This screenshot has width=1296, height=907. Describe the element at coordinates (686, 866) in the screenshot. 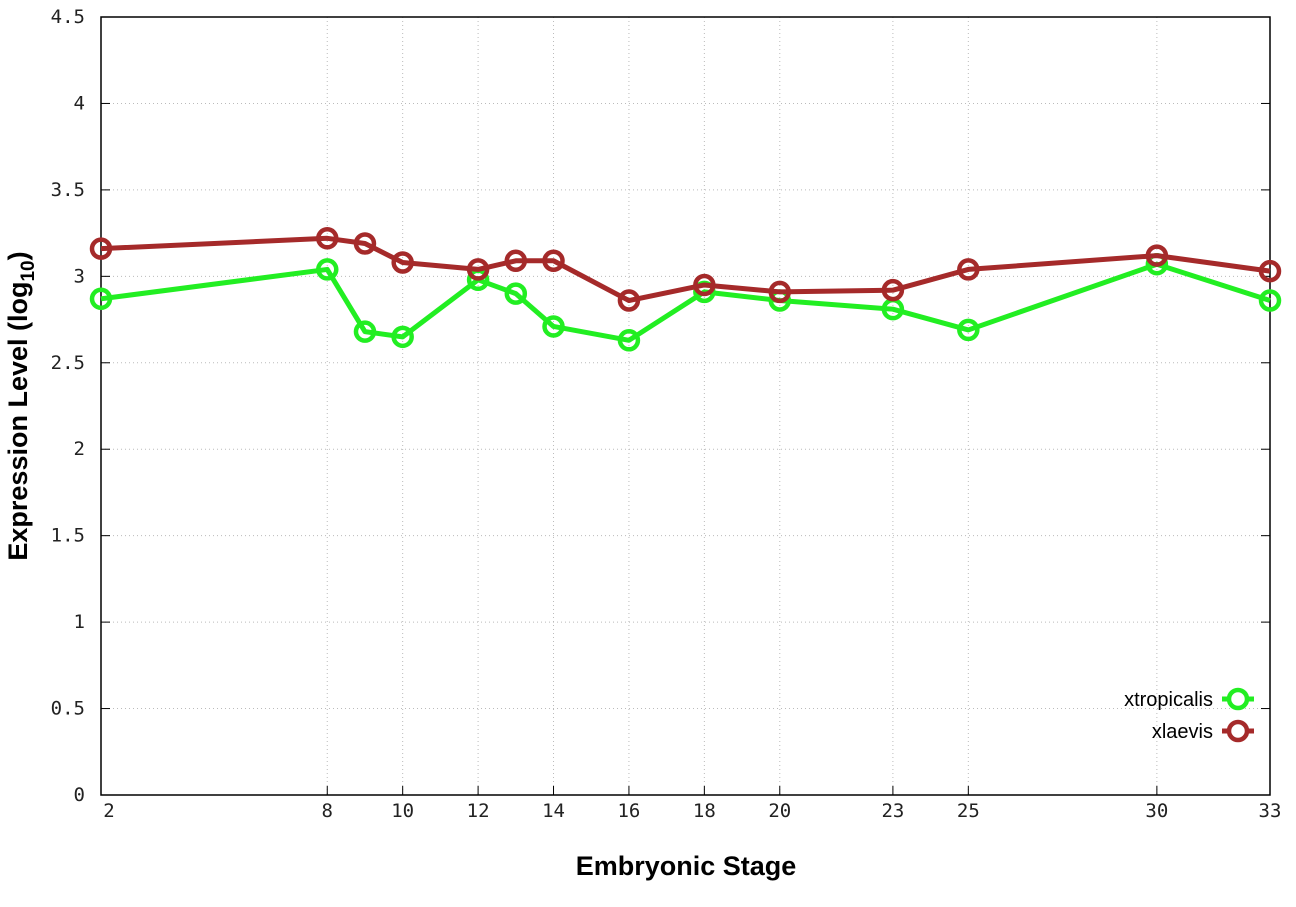

I see `x-axis-label: Embryonic Stage` at that location.